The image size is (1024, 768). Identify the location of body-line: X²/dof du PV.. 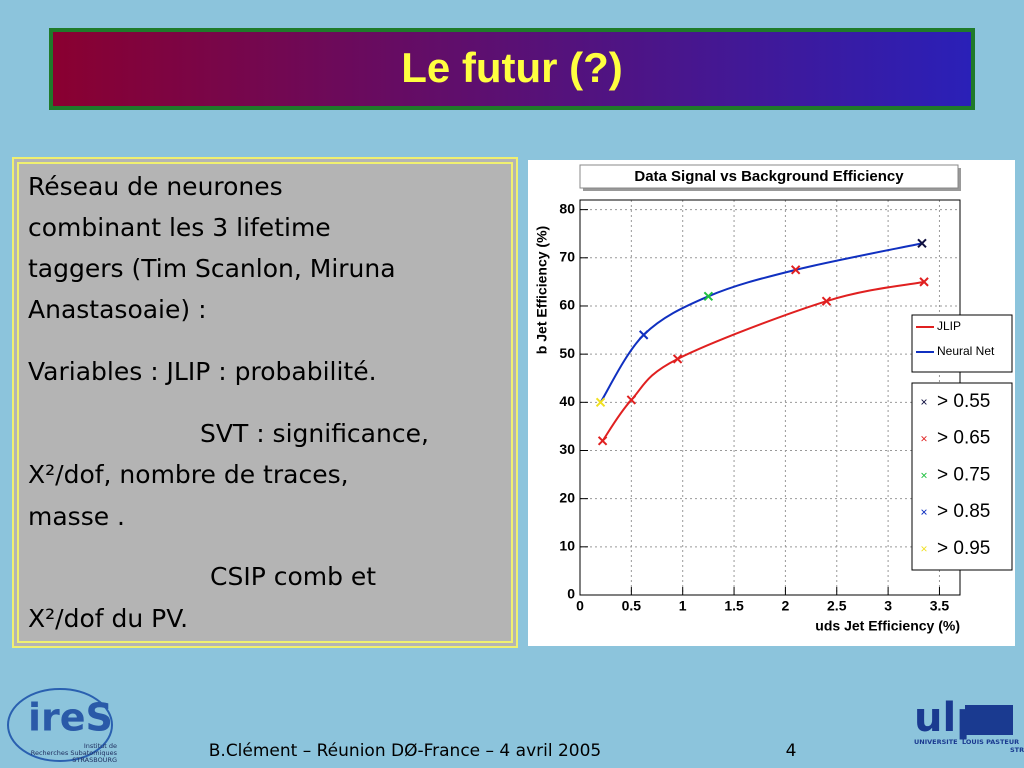
(108, 618).